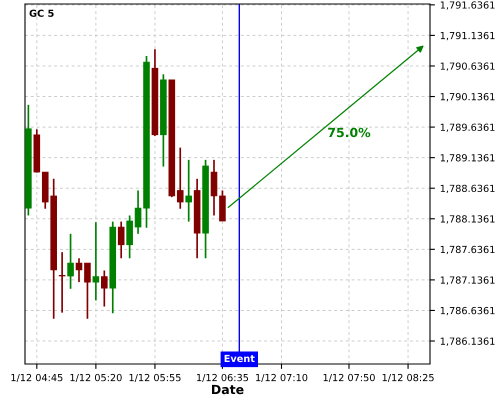 The image size is (500, 400). I want to click on y-tick-label: 1,788.6361, so click(467, 189).